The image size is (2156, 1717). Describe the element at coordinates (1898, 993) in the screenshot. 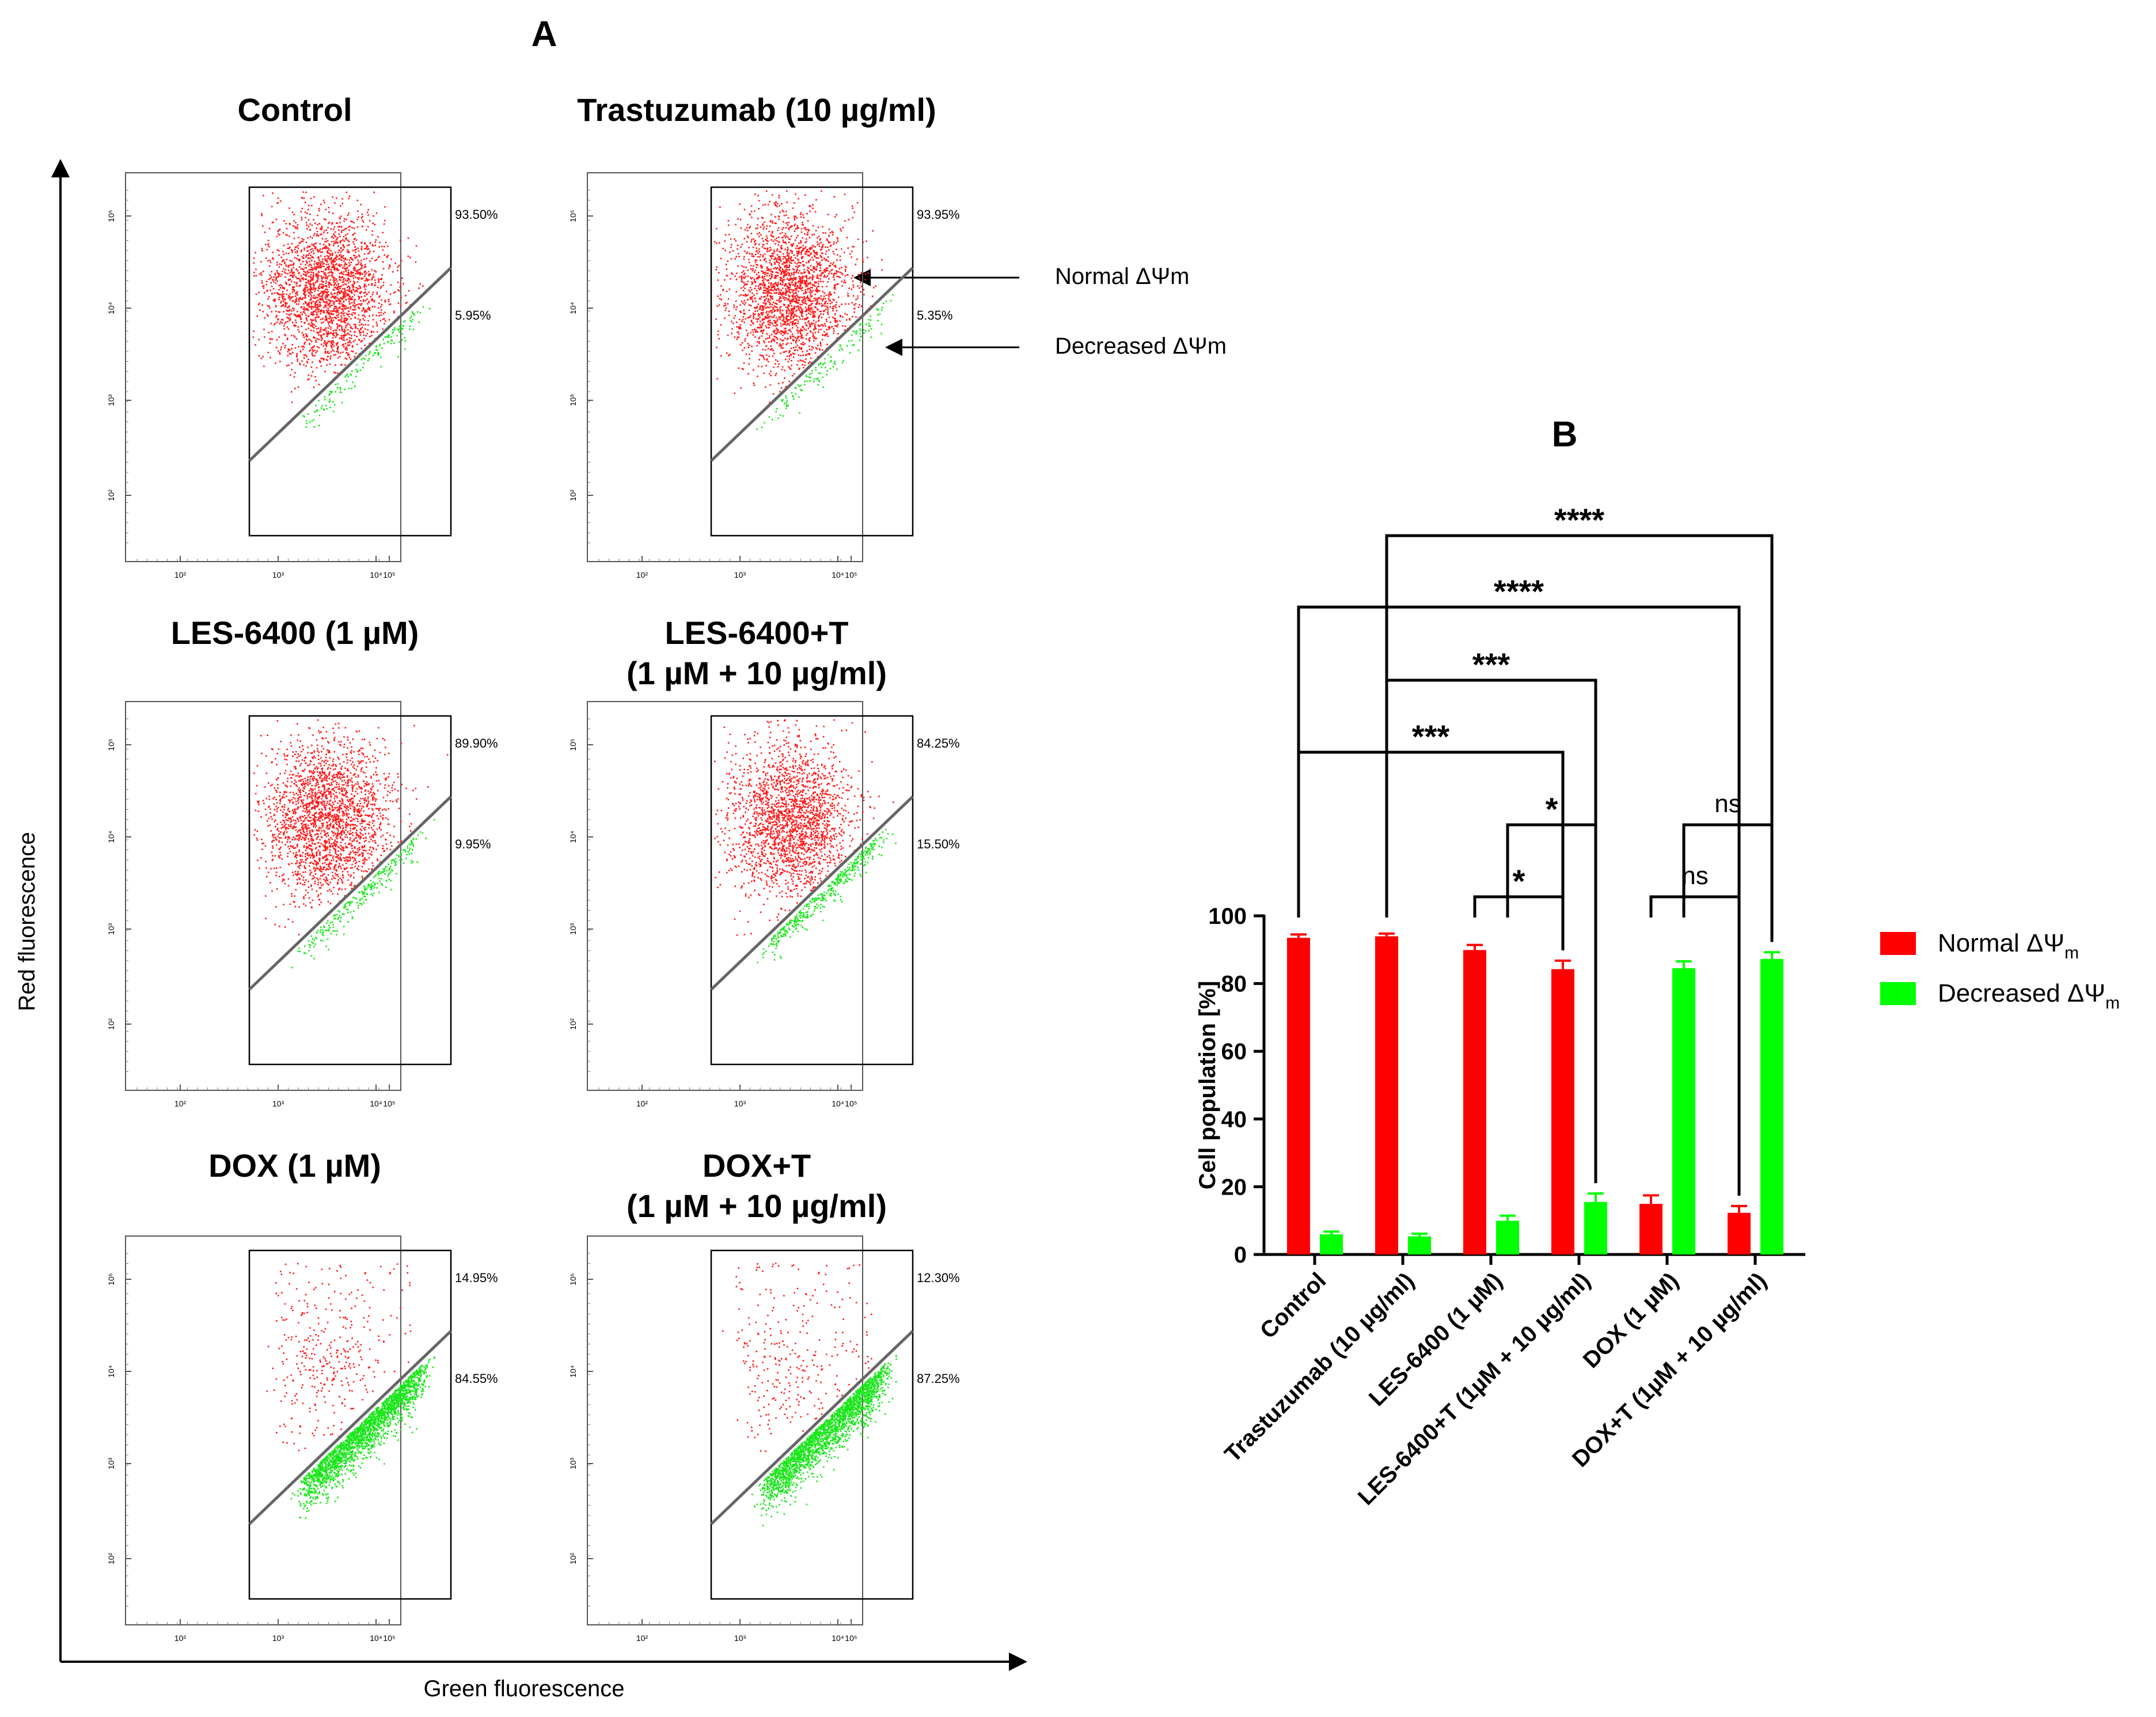

I see `legend-swatch` at that location.